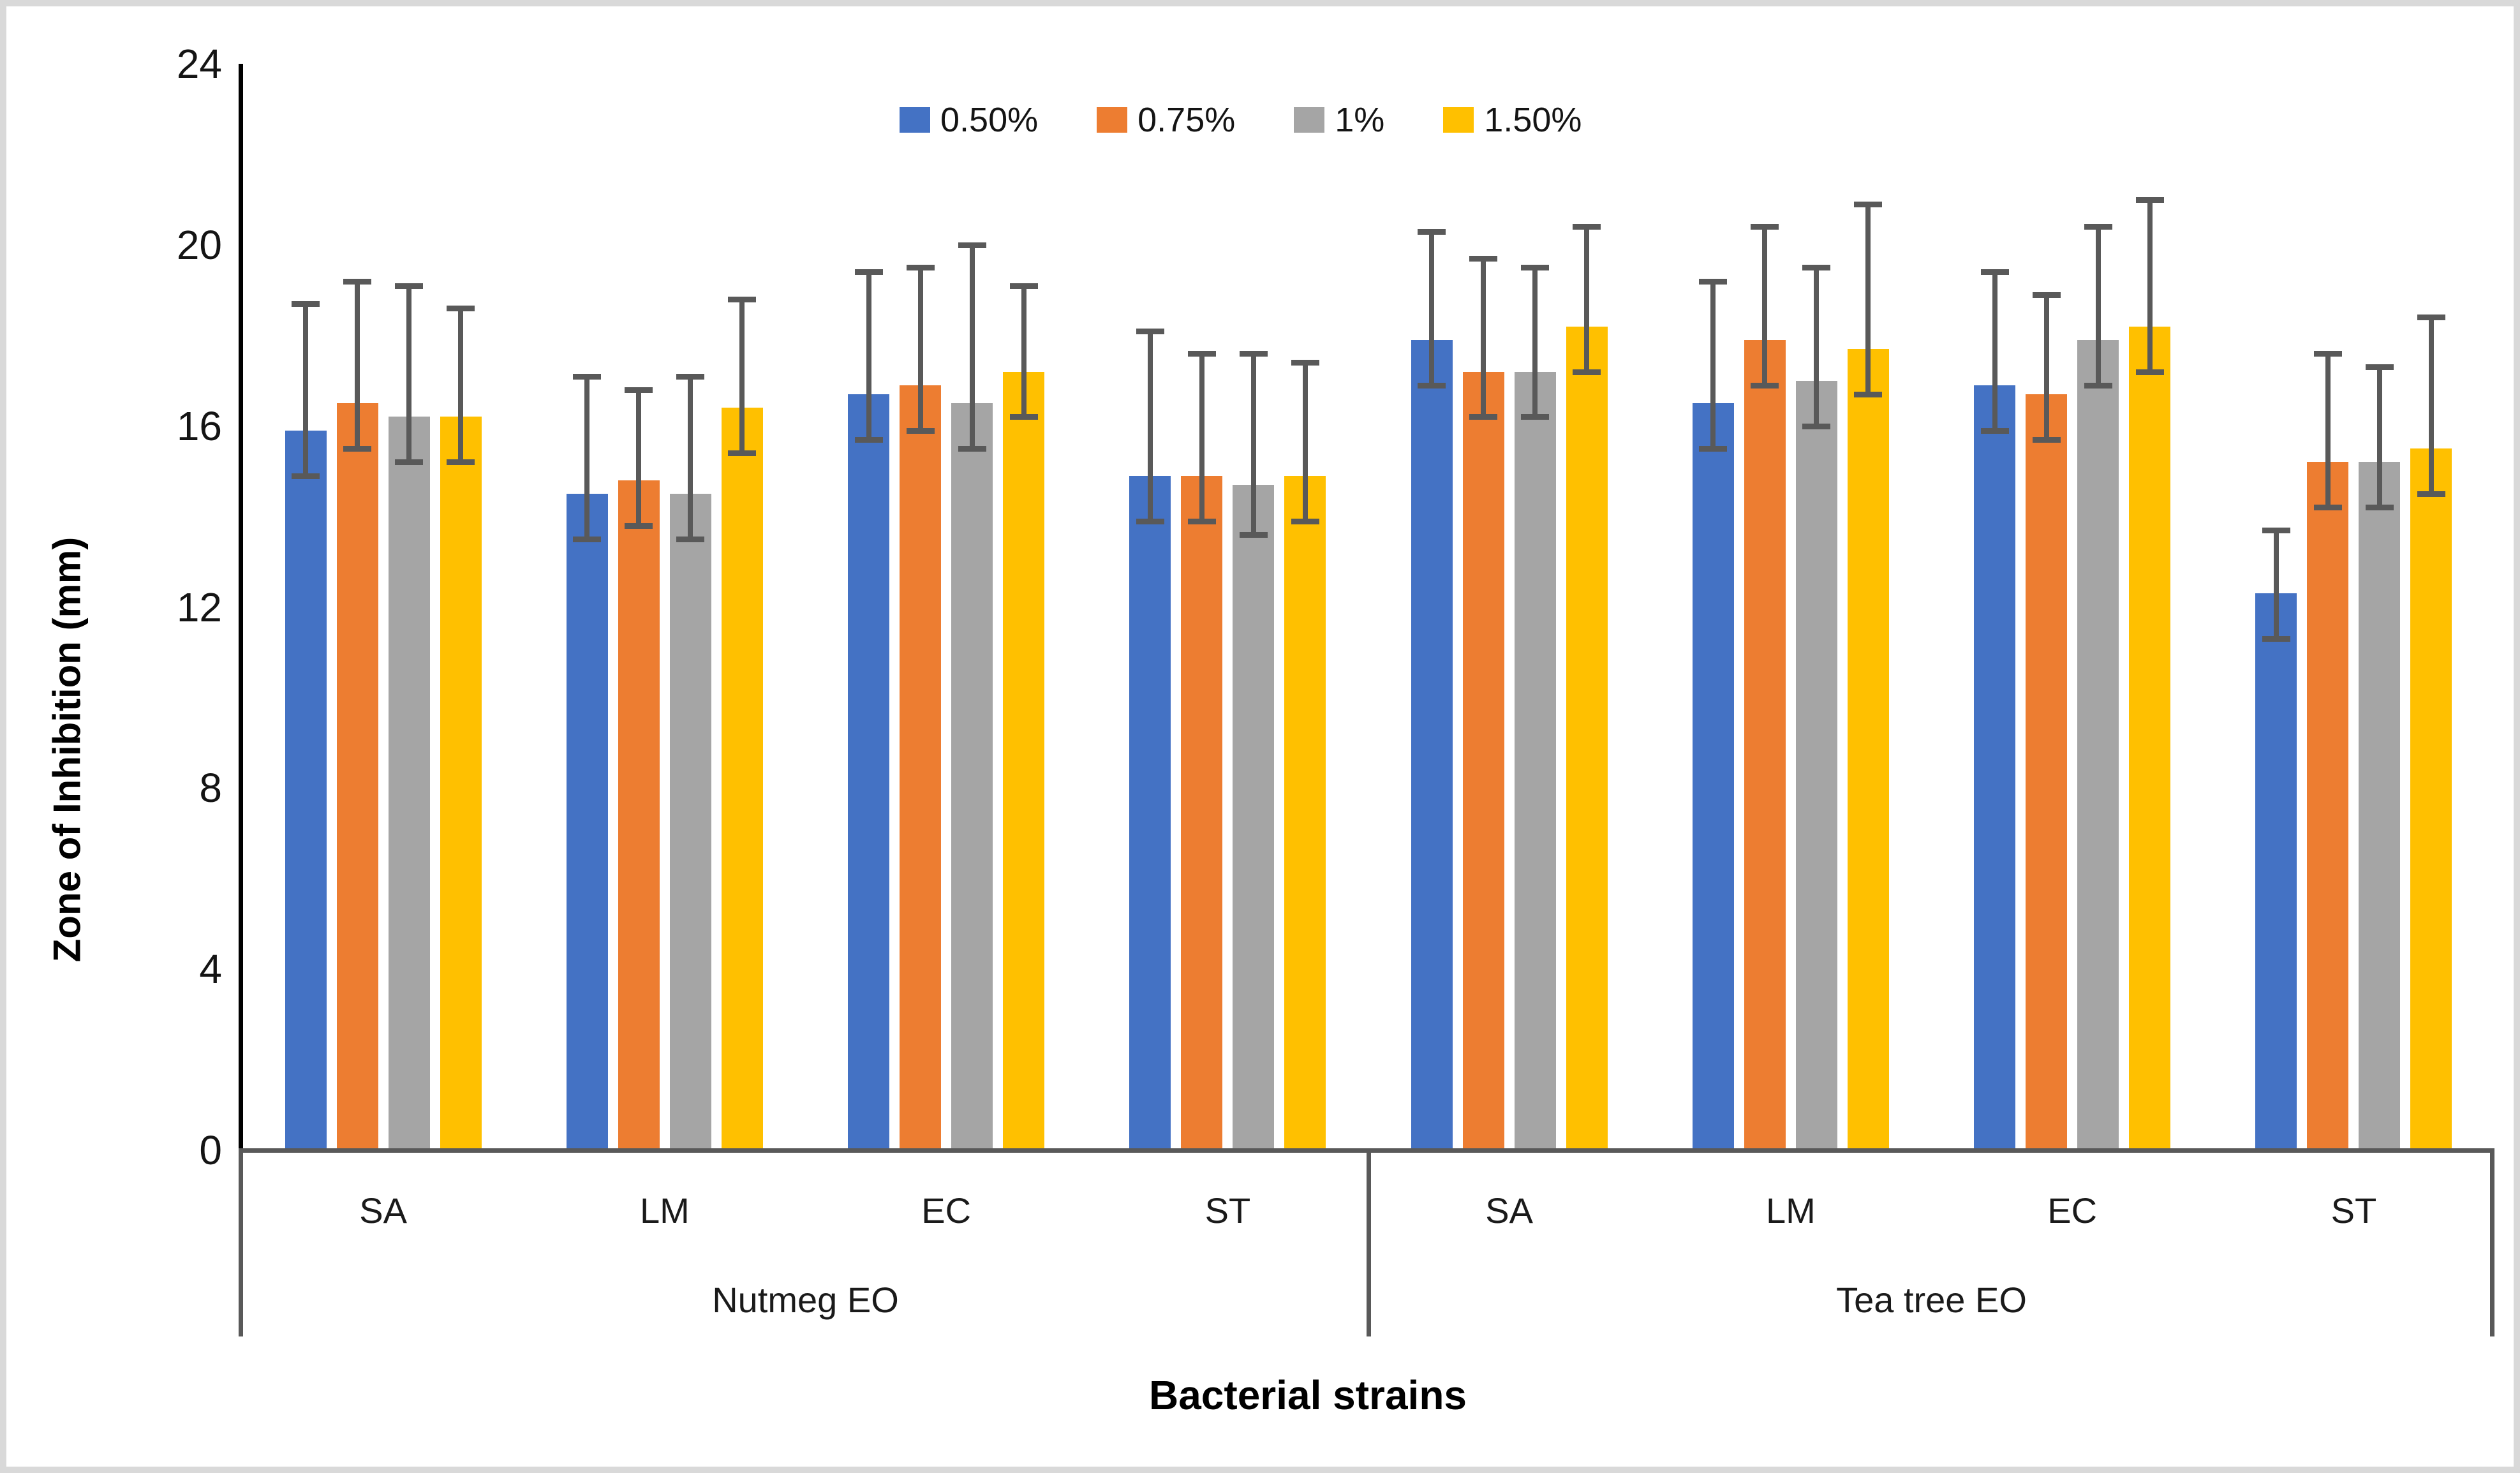 This screenshot has height=1473, width=2520. What do you see at coordinates (1790, 1210) in the screenshot?
I see `category-label-LM-1: LM` at bounding box center [1790, 1210].